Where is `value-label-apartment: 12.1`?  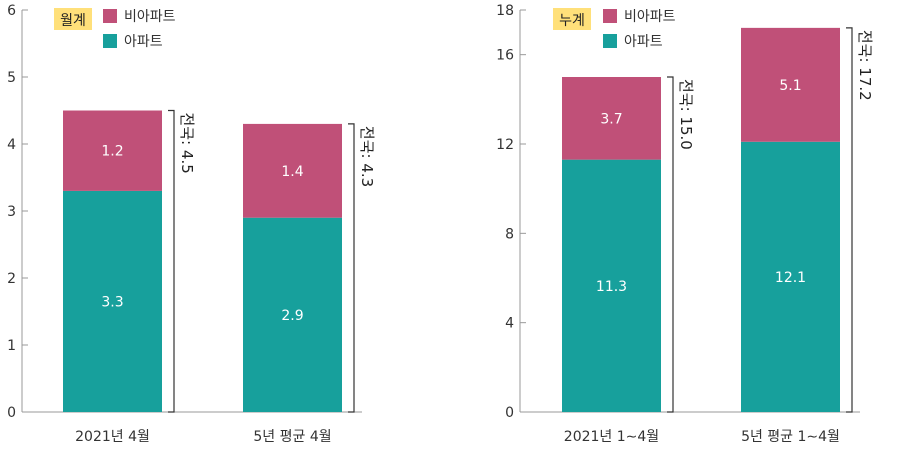
value-label-apartment: 12.1 is located at coordinates (790, 278).